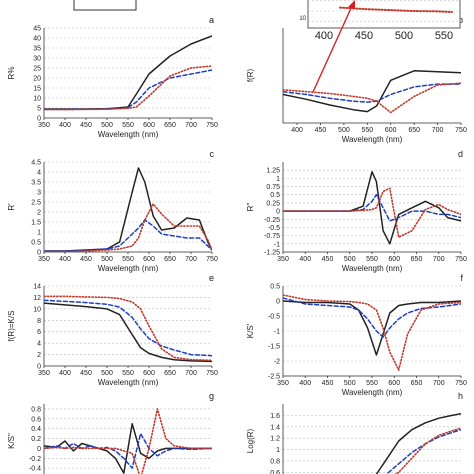 This screenshot has height=474, width=474. Describe the element at coordinates (277, 244) in the screenshot. I see `y-tick-label: -1` at that location.